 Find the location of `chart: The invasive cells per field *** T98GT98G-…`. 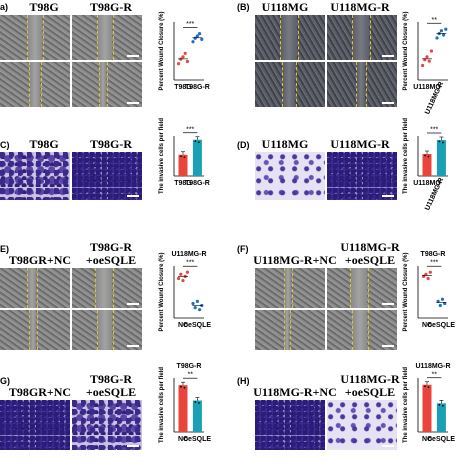

chart: The invasive cells per field *** T98GT98G-… is located at coordinates (184, 156).